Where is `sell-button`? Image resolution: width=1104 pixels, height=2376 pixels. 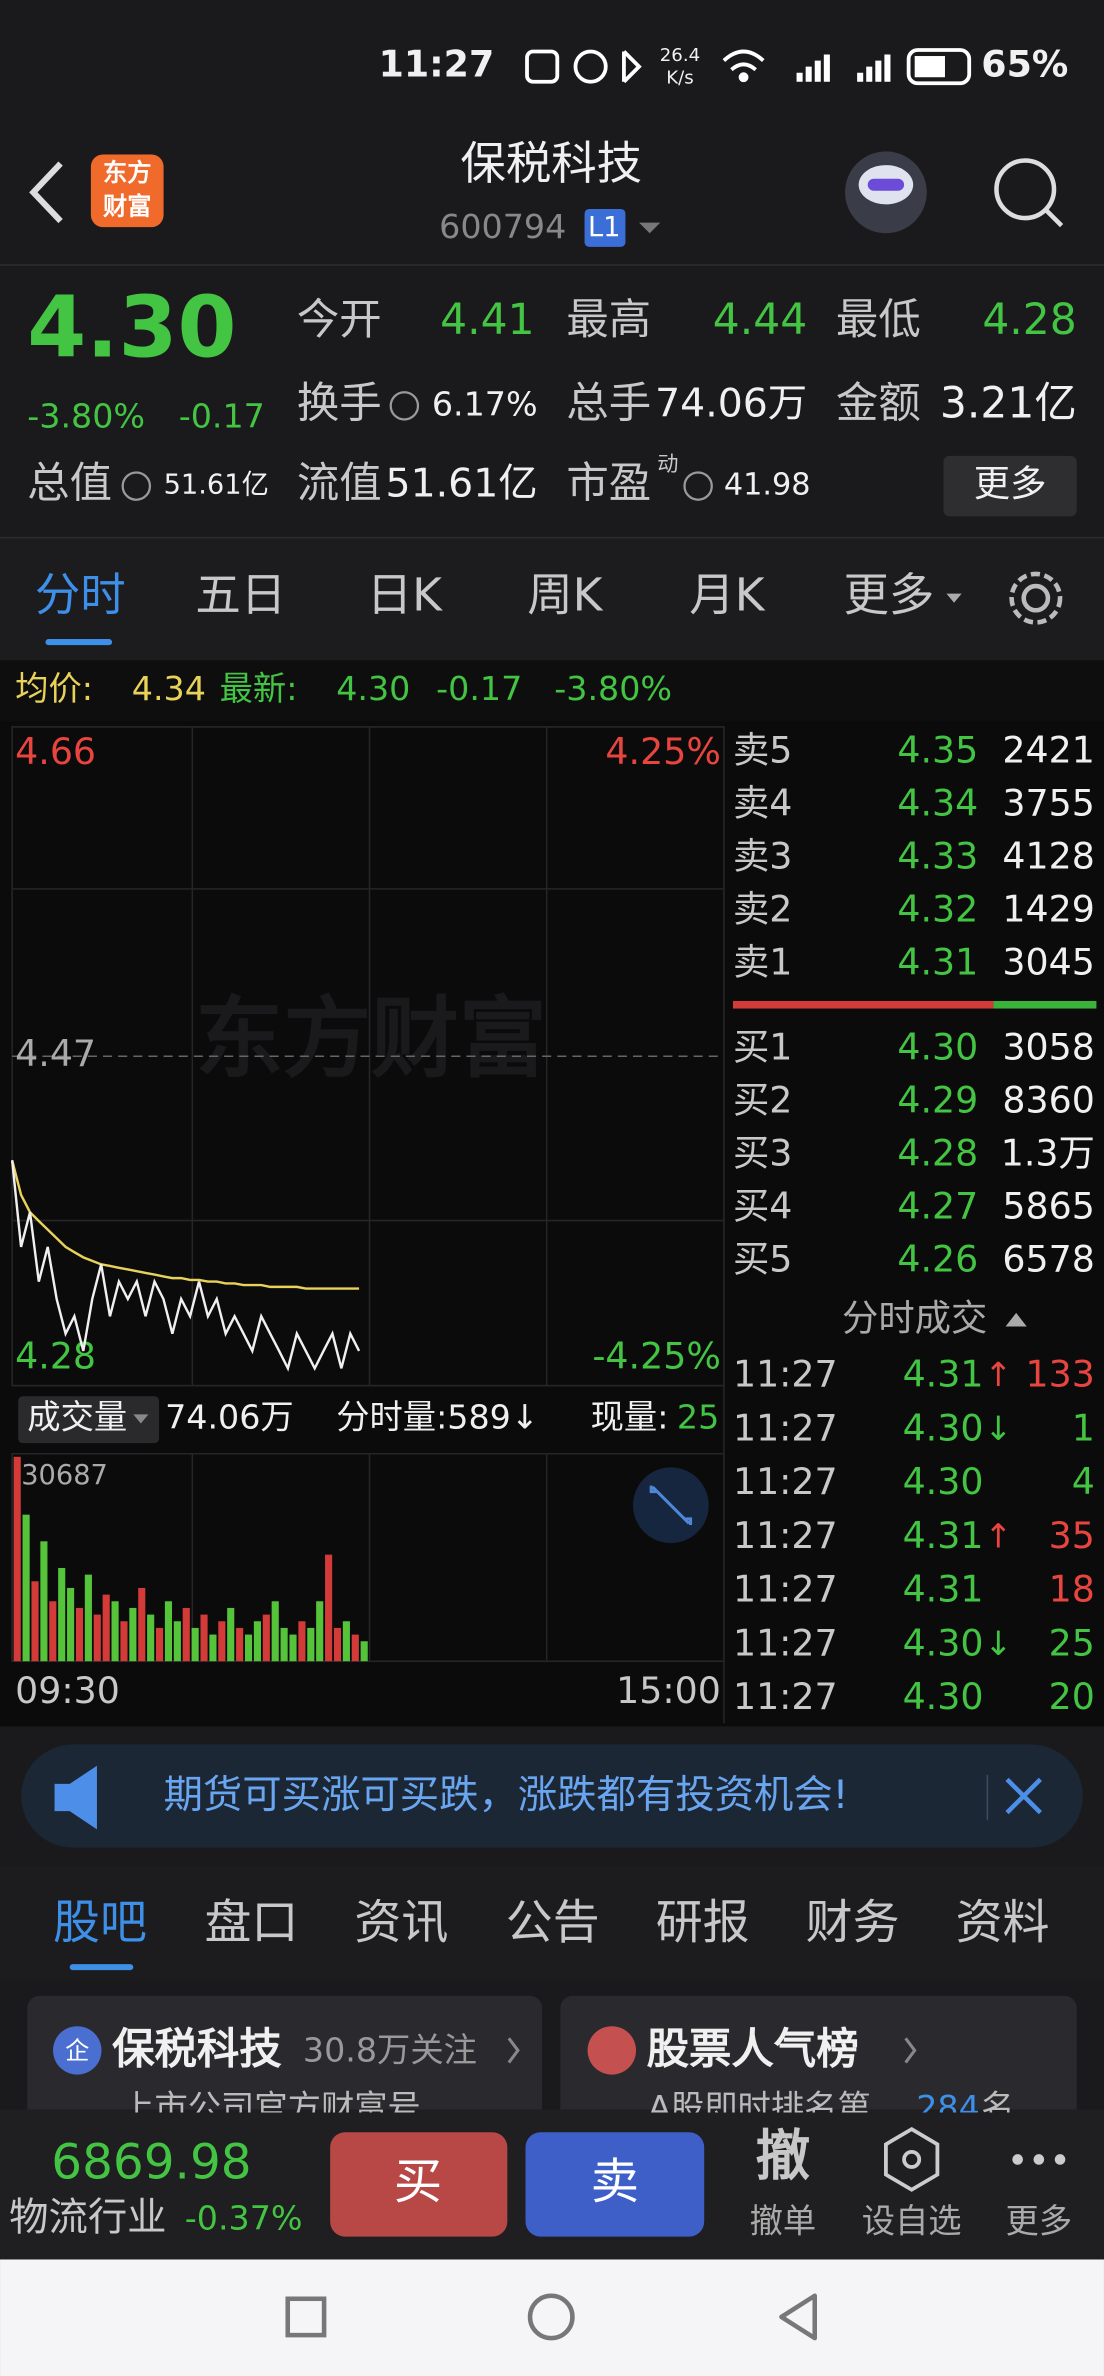
sell-button is located at coordinates (615, 2184).